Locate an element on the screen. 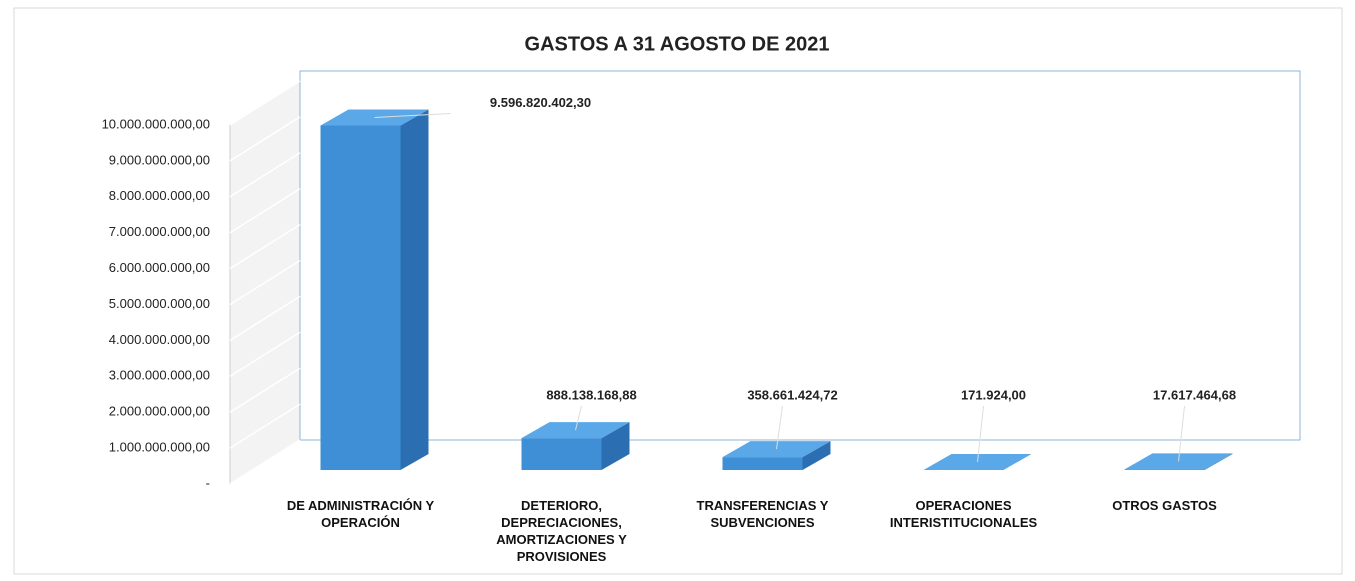  value-label: 9.596.820.402,30 is located at coordinates (540, 102).